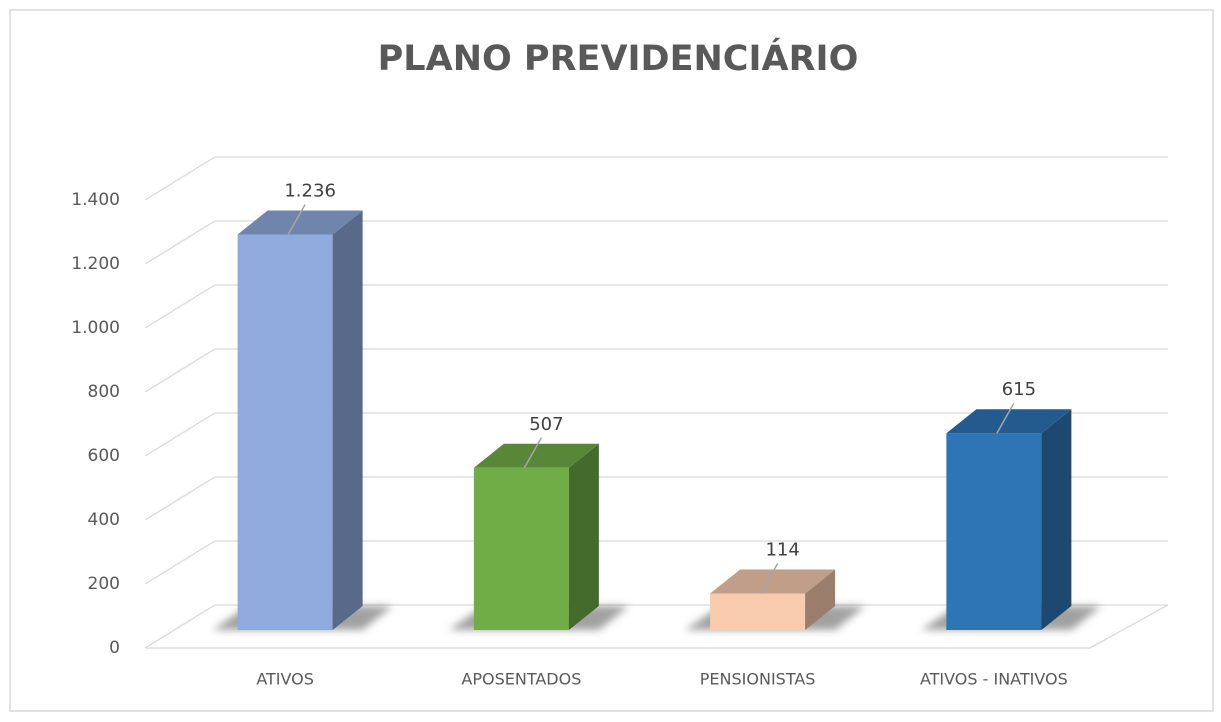  I want to click on x-tick-label: APOSENTADOS, so click(521, 679).